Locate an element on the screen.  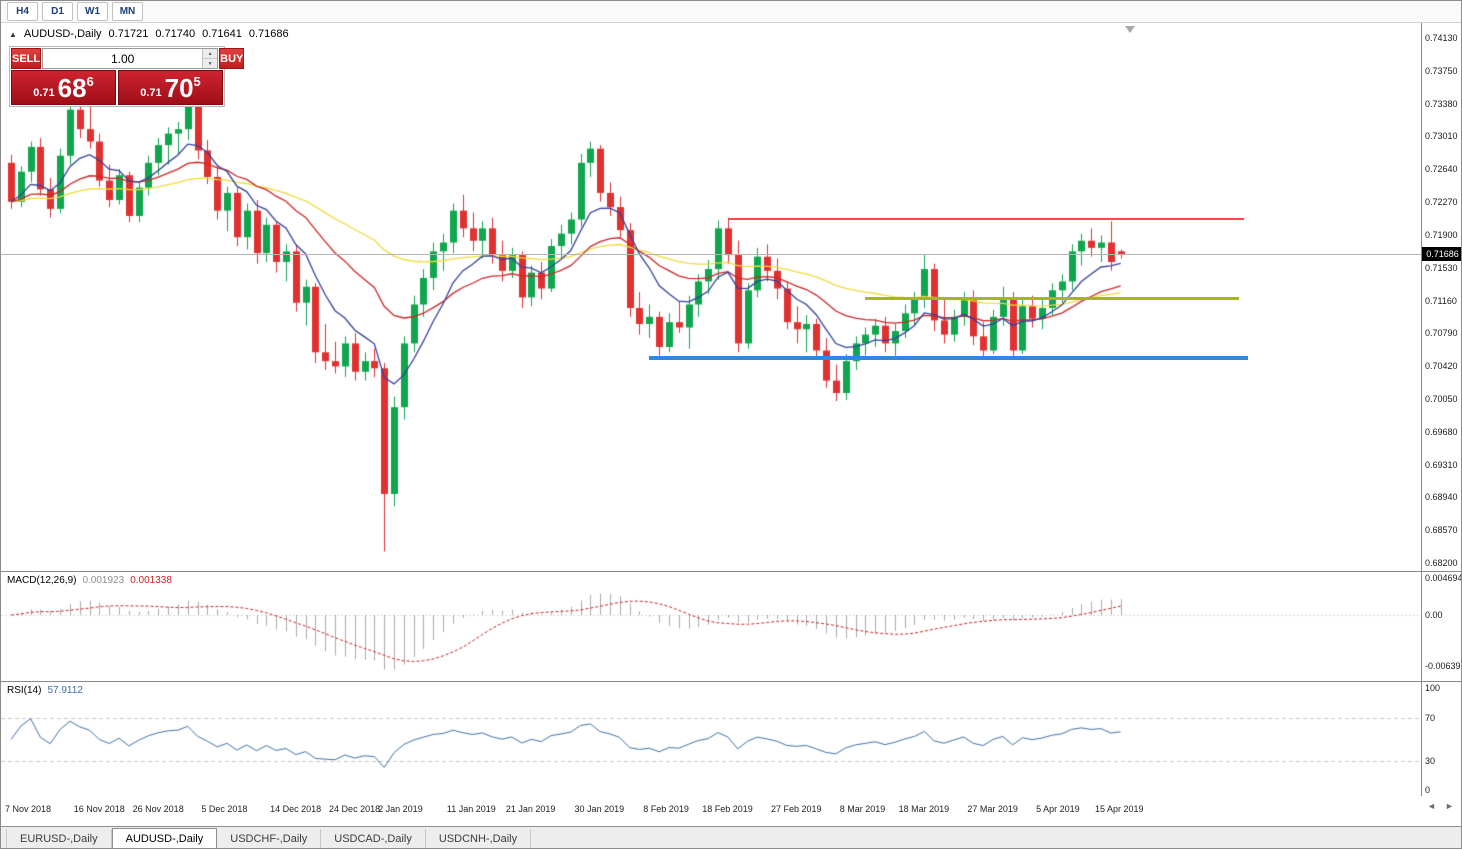
date-axis-label: 24 Dec 2018 is located at coordinates (355, 809).